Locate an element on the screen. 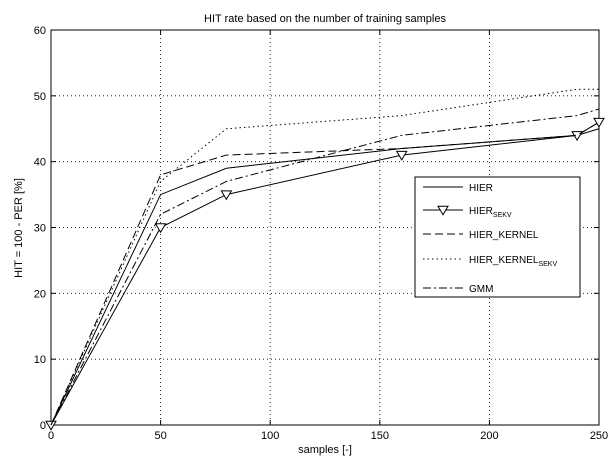 This screenshot has width=611, height=459. y-tick-label: 60 is located at coordinates (40, 31).